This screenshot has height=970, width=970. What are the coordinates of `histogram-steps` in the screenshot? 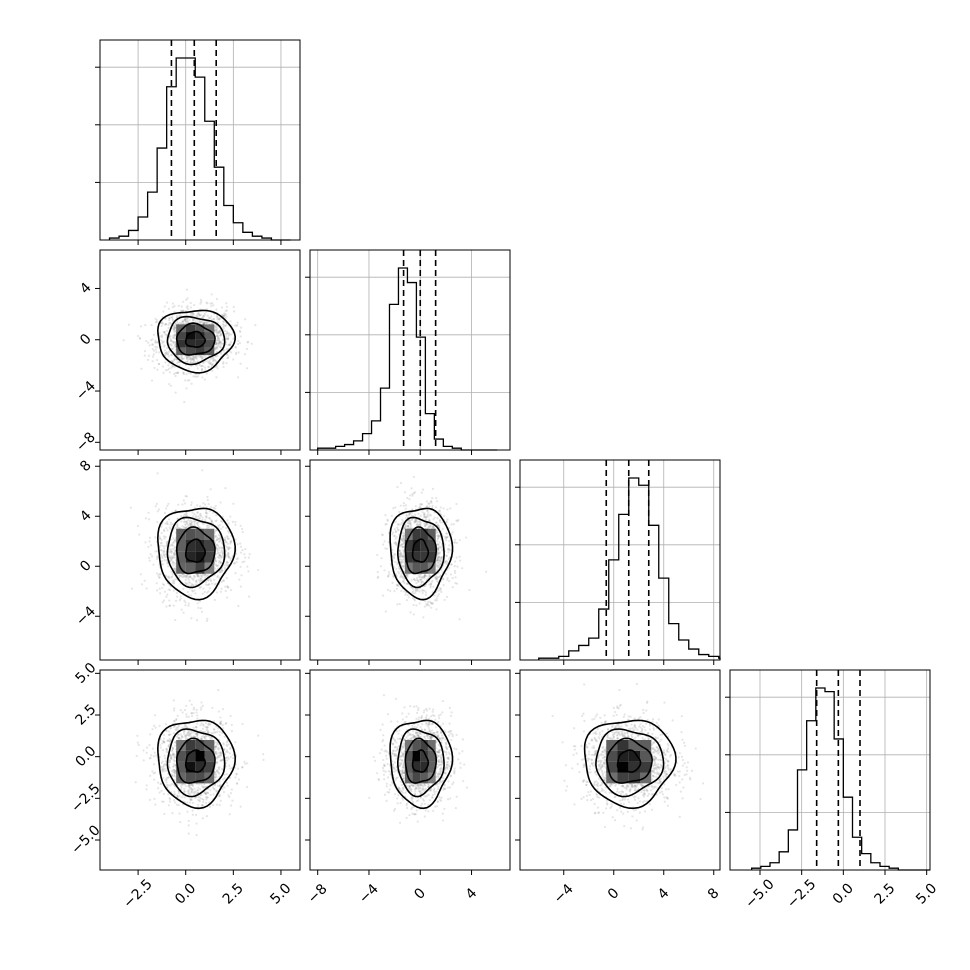 It's located at (629, 568).